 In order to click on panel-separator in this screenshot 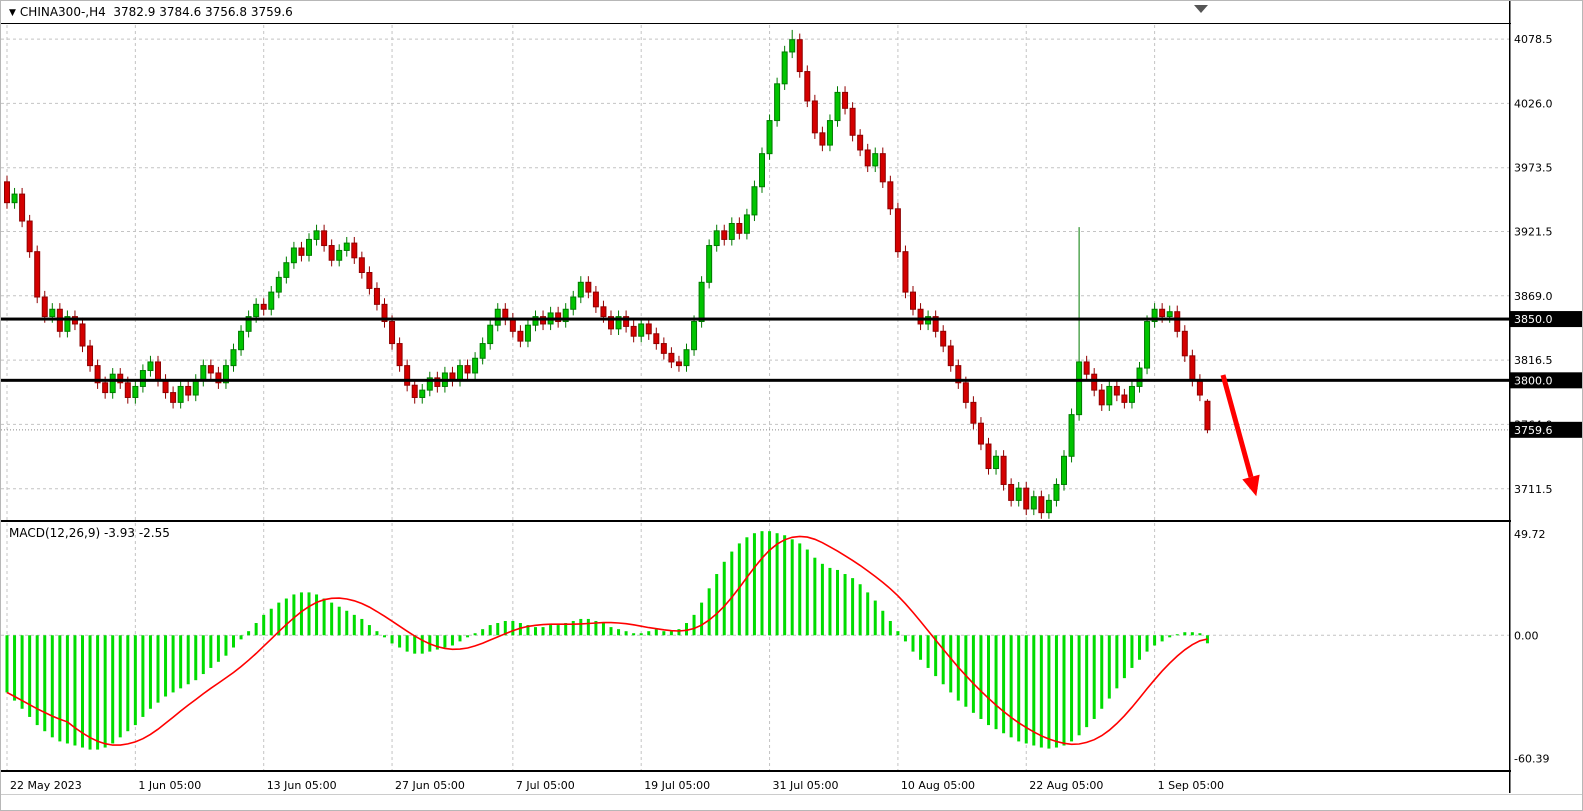, I will do `click(791, 771)`.